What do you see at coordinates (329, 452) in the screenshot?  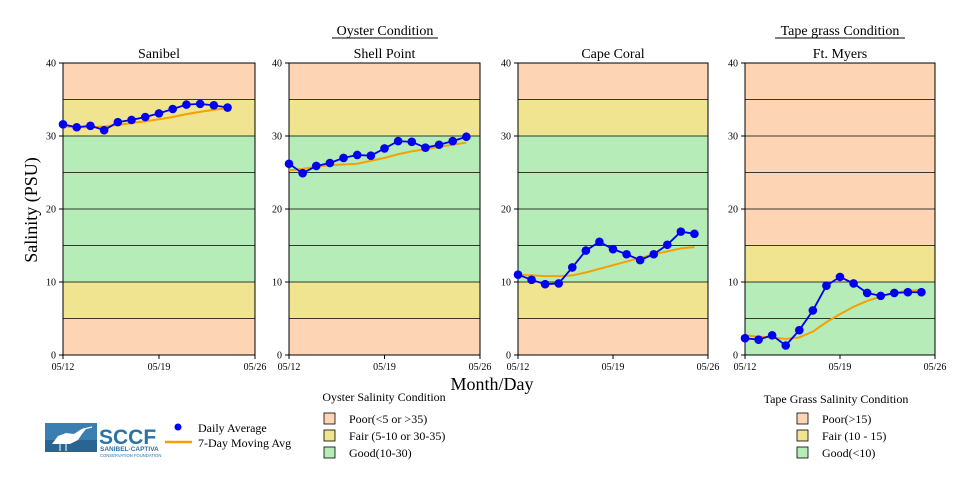 I see `oyster-legend-swatch-good` at bounding box center [329, 452].